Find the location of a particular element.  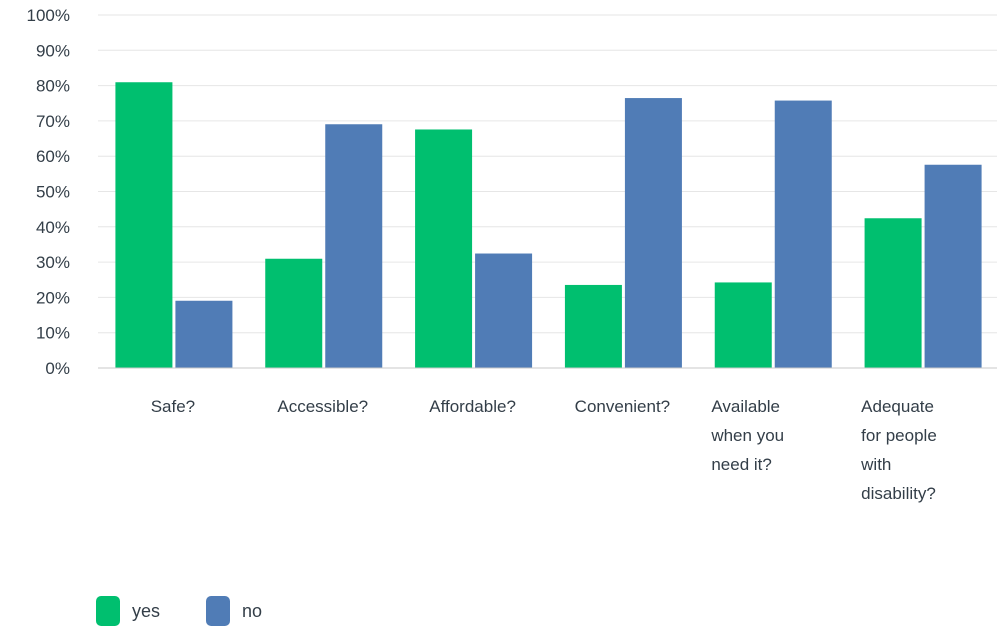

x-category-label: Available when you need it? is located at coordinates (747, 435).